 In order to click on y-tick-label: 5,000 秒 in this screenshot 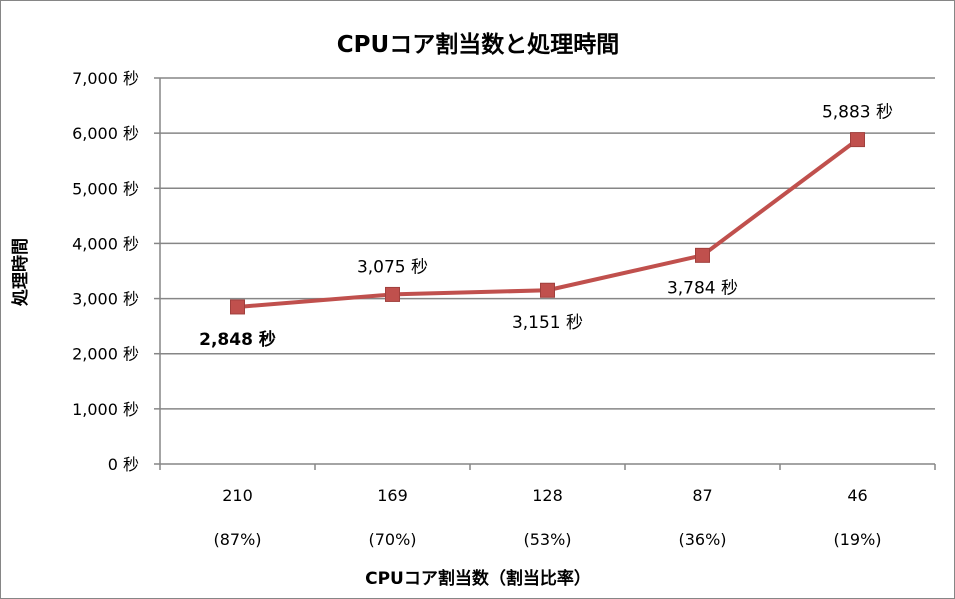, I will do `click(105, 188)`.